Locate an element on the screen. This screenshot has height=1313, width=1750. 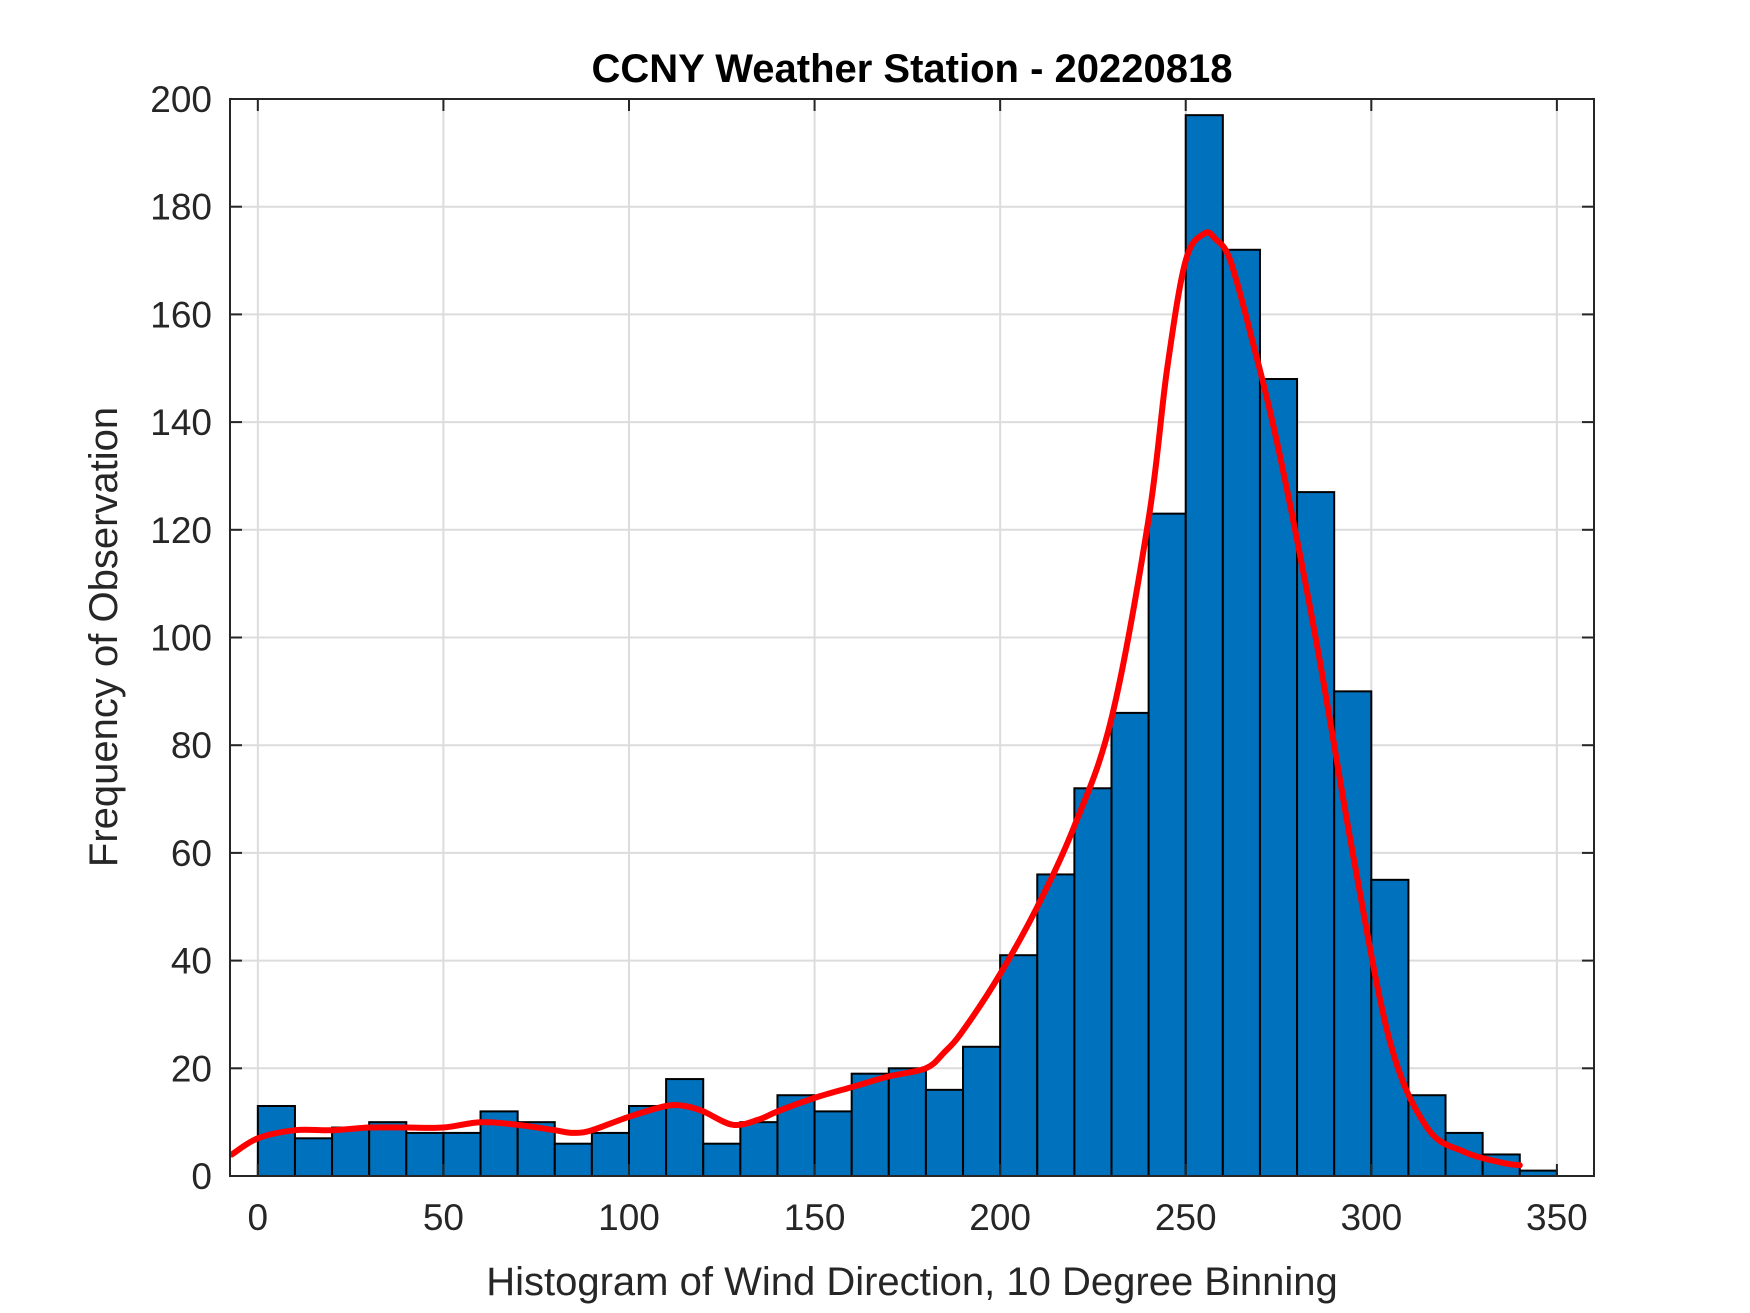
y-tick-labels: 0 20 40 60 80 100 120 140 160 180 200 is located at coordinates (181, 638).